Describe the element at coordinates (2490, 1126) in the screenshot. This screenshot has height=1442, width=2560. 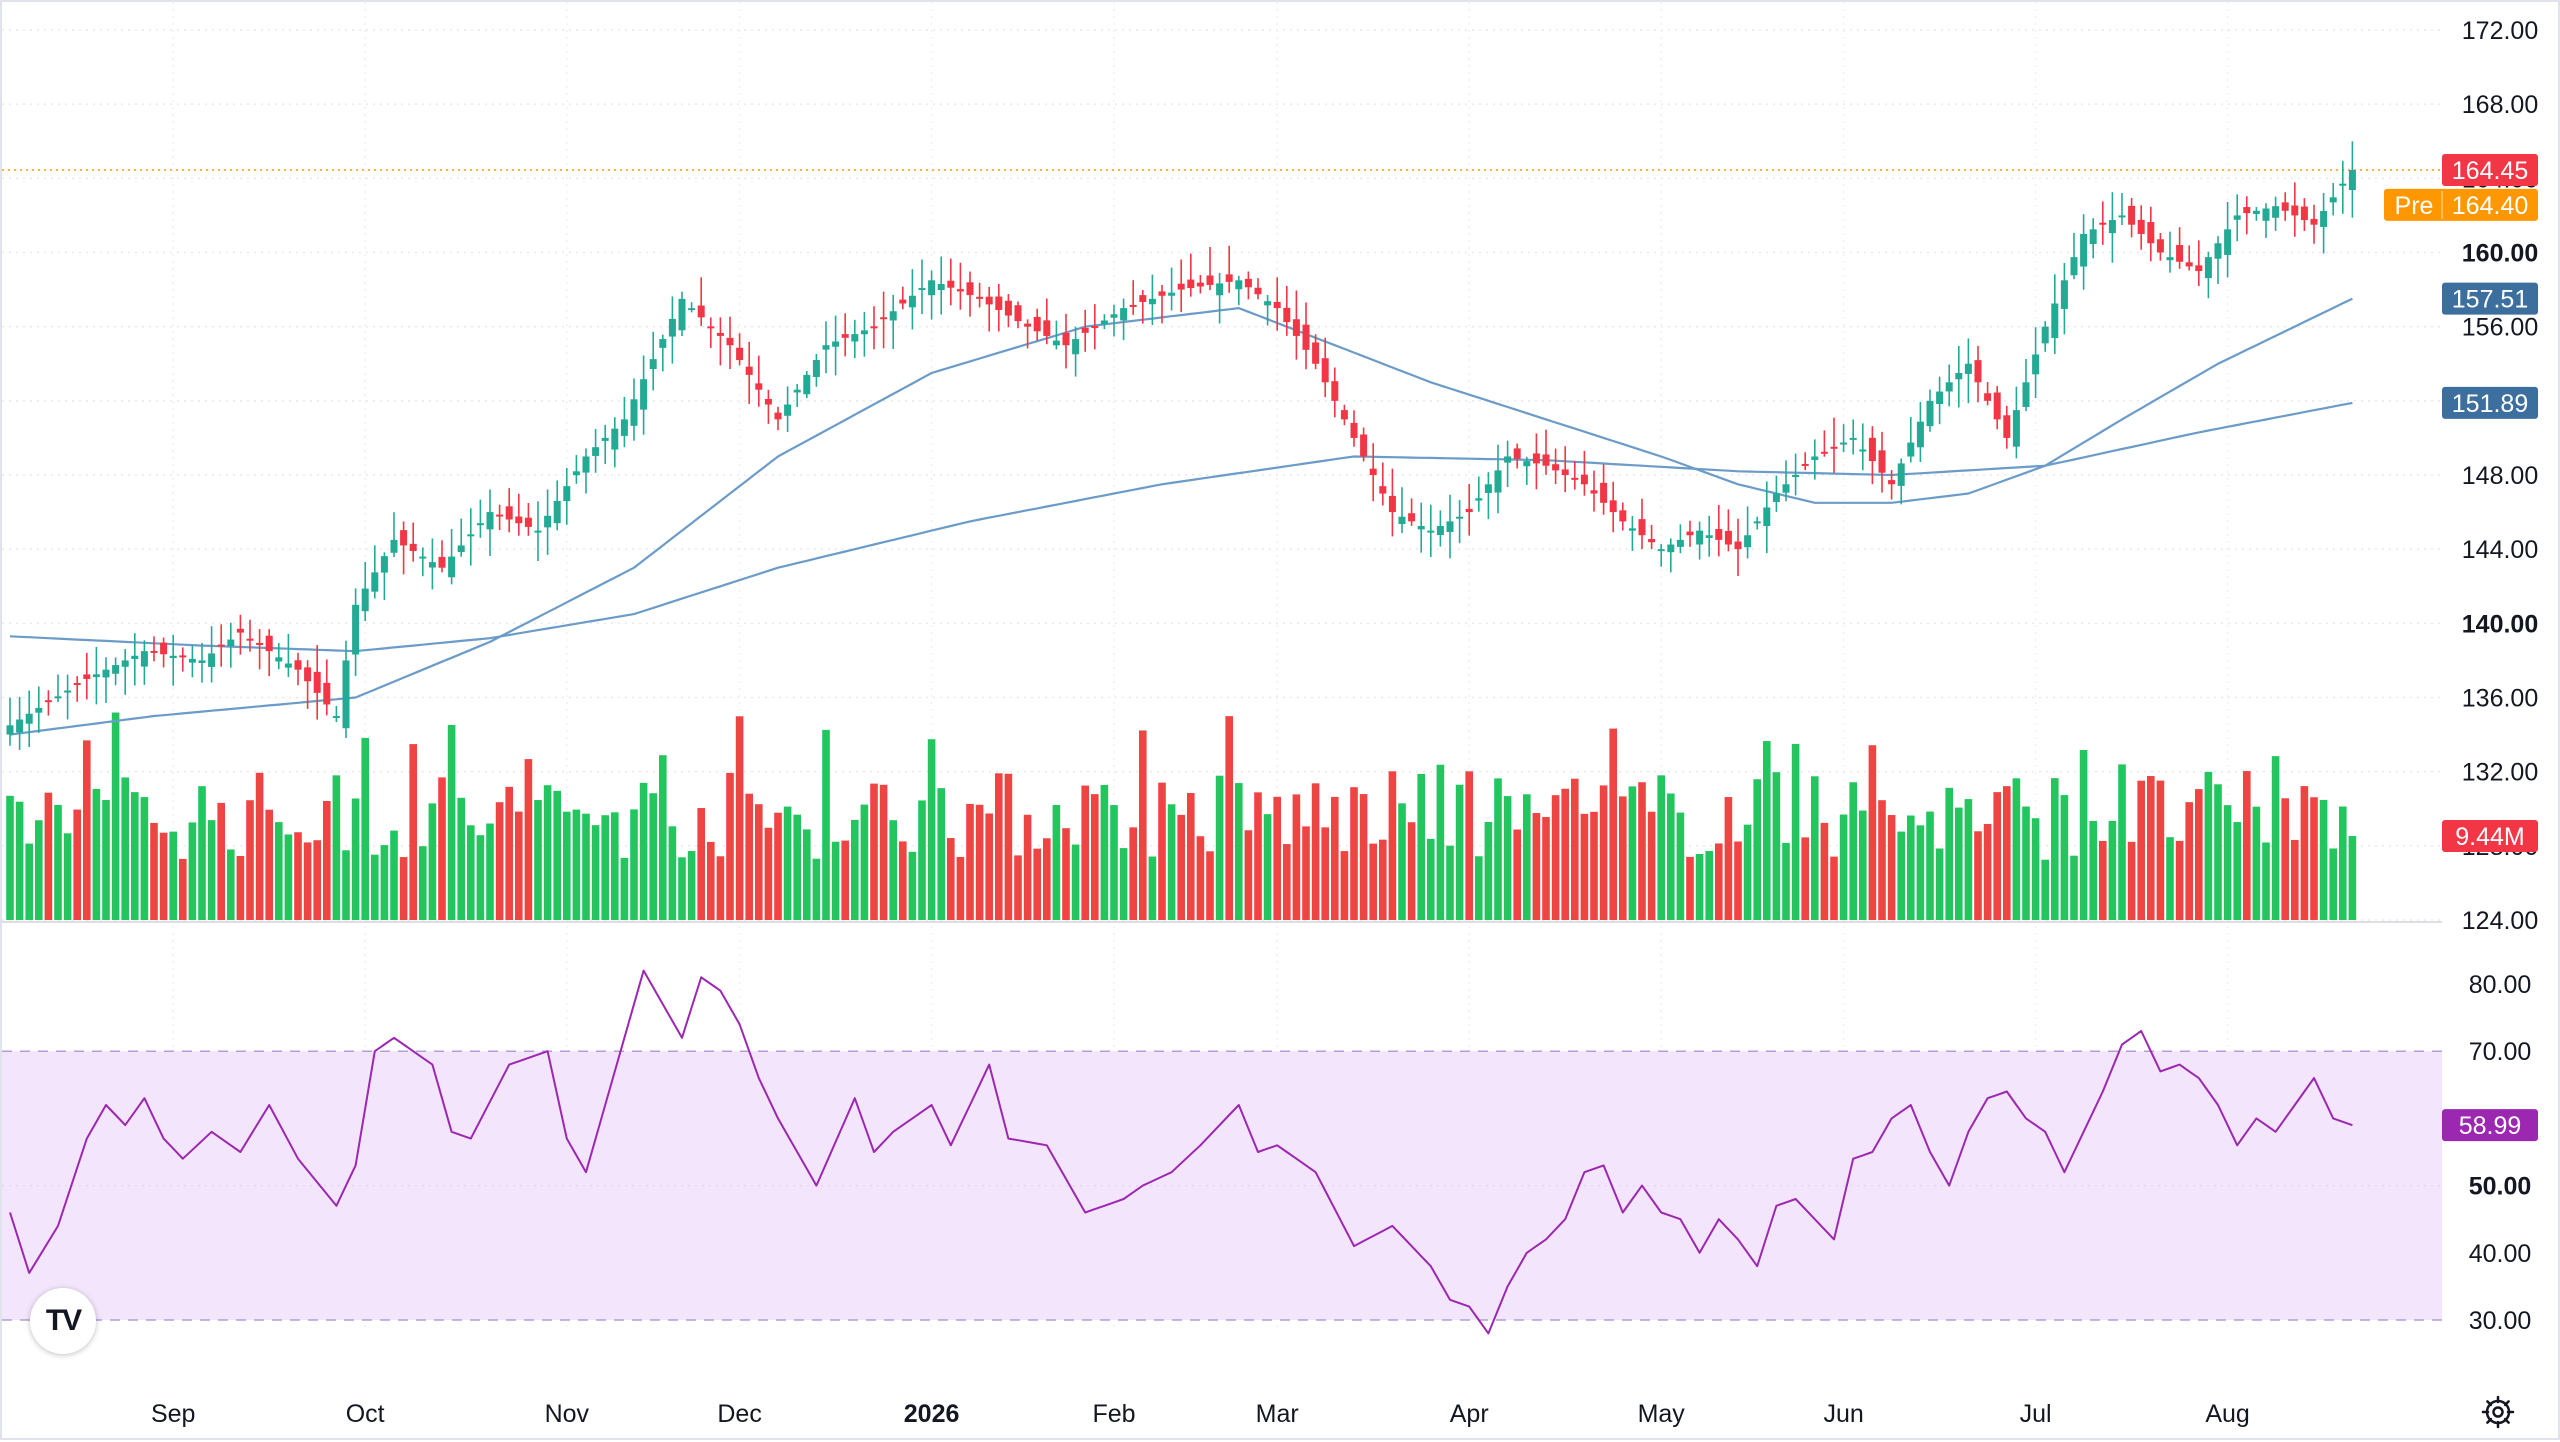
I see `rsi-value-label: 58.99` at that location.